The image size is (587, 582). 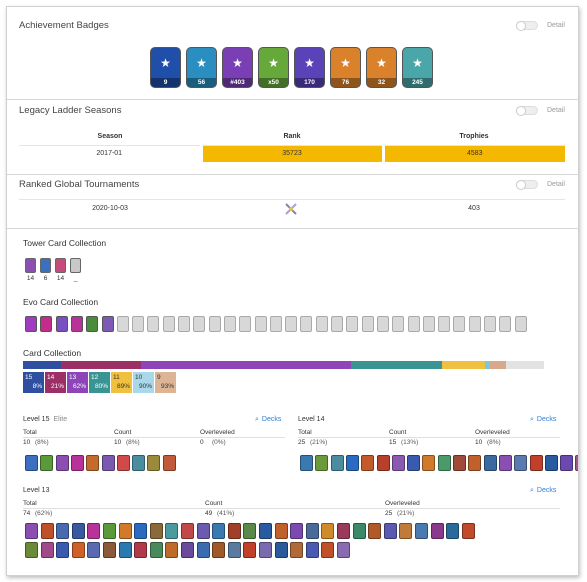 What do you see at coordinates (527, 111) in the screenshot?
I see `legacy-detail-toggle` at bounding box center [527, 111].